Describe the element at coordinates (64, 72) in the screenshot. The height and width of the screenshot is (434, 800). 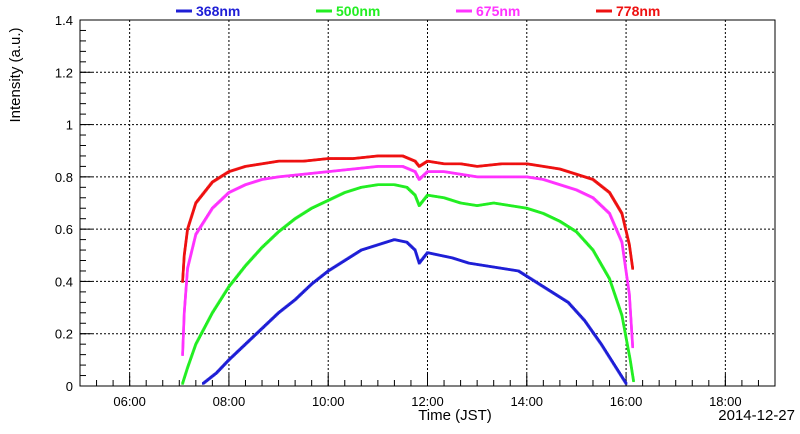
I see `y-tick-label: 1.2` at that location.